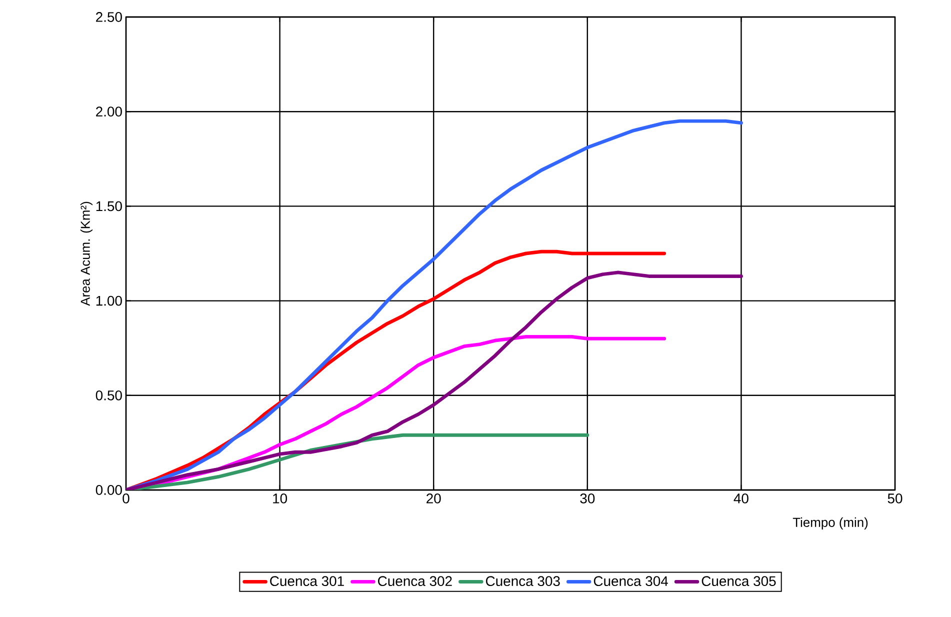 The width and height of the screenshot is (951, 617). I want to click on x-tick-label: 0, so click(126, 499).